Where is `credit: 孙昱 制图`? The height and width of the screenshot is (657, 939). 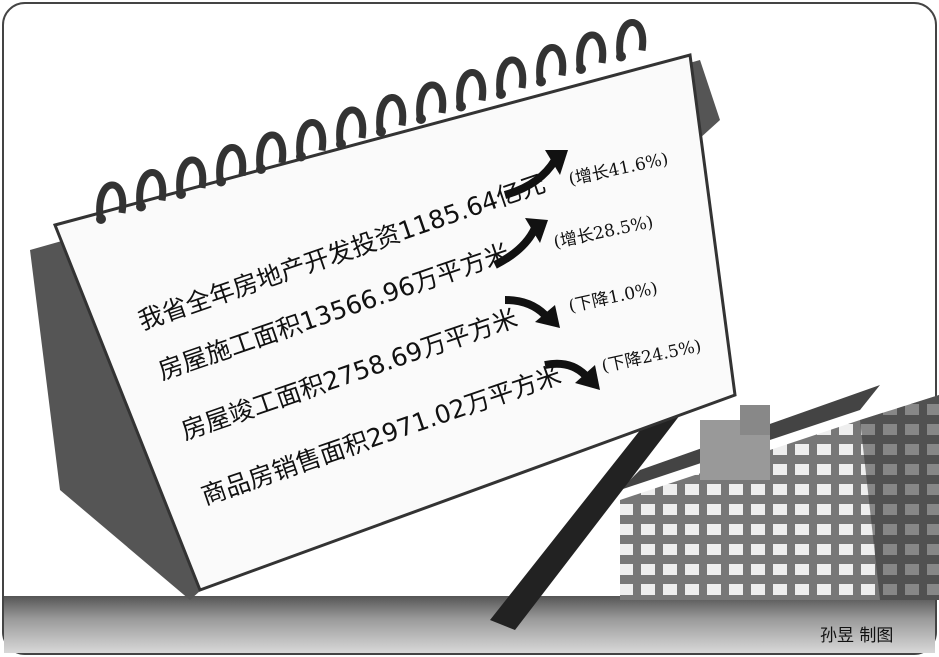
credit: 孙昱 制图 is located at coordinates (856, 636).